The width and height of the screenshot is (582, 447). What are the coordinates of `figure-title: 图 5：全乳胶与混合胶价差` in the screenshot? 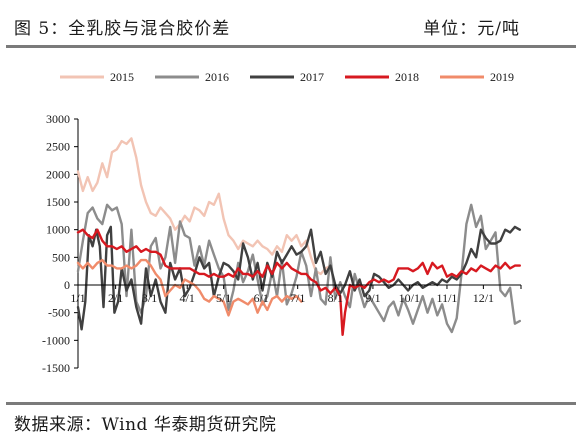 It's located at (122, 29).